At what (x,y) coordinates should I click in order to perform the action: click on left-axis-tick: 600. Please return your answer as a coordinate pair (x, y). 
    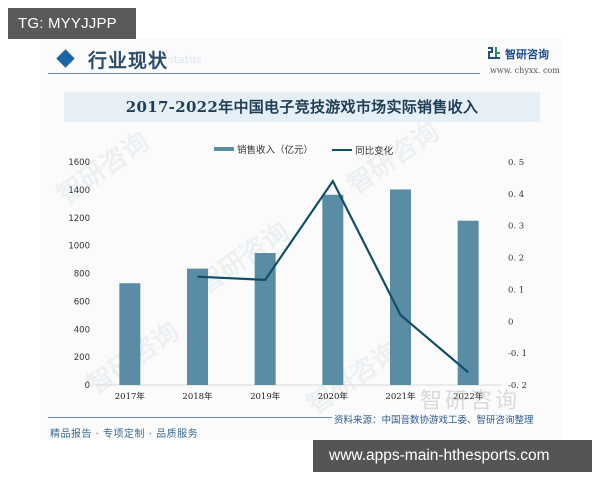
    Looking at the image, I should click on (82, 302).